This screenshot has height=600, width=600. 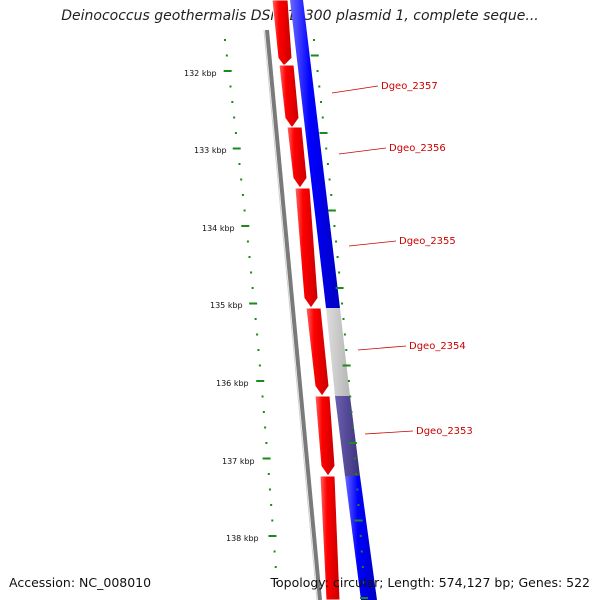 I want to click on gene-label: Dgeo_2357, so click(x=409, y=86).